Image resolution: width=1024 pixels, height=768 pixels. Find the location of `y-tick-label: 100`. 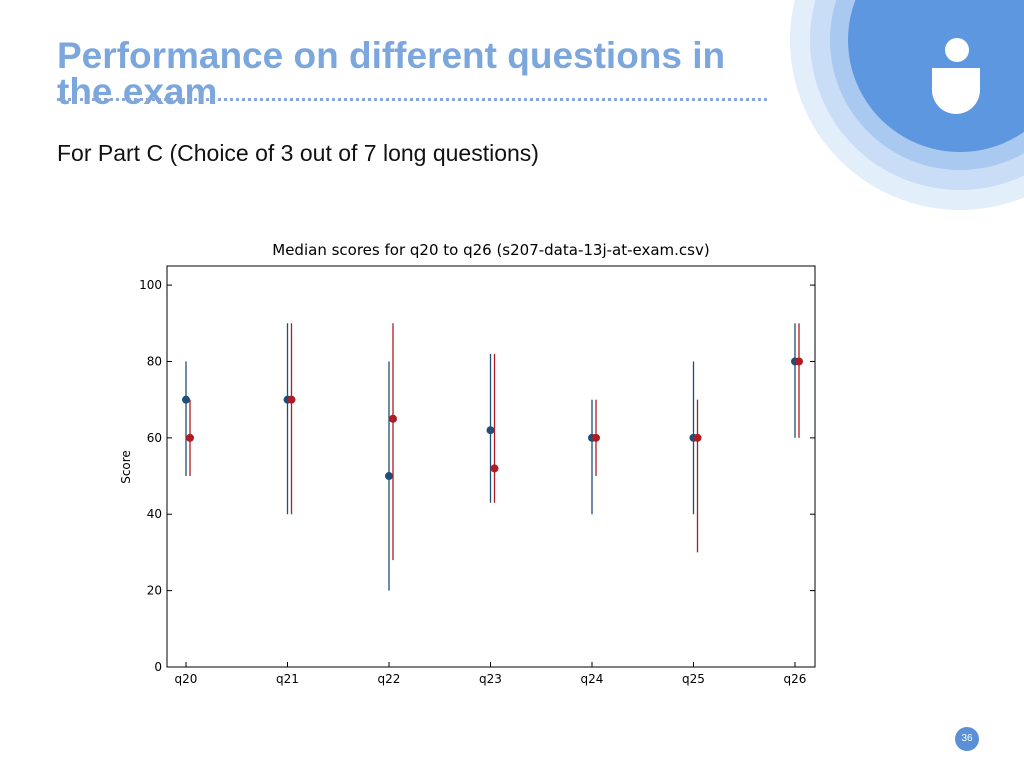

y-tick-label: 100 is located at coordinates (150, 285).